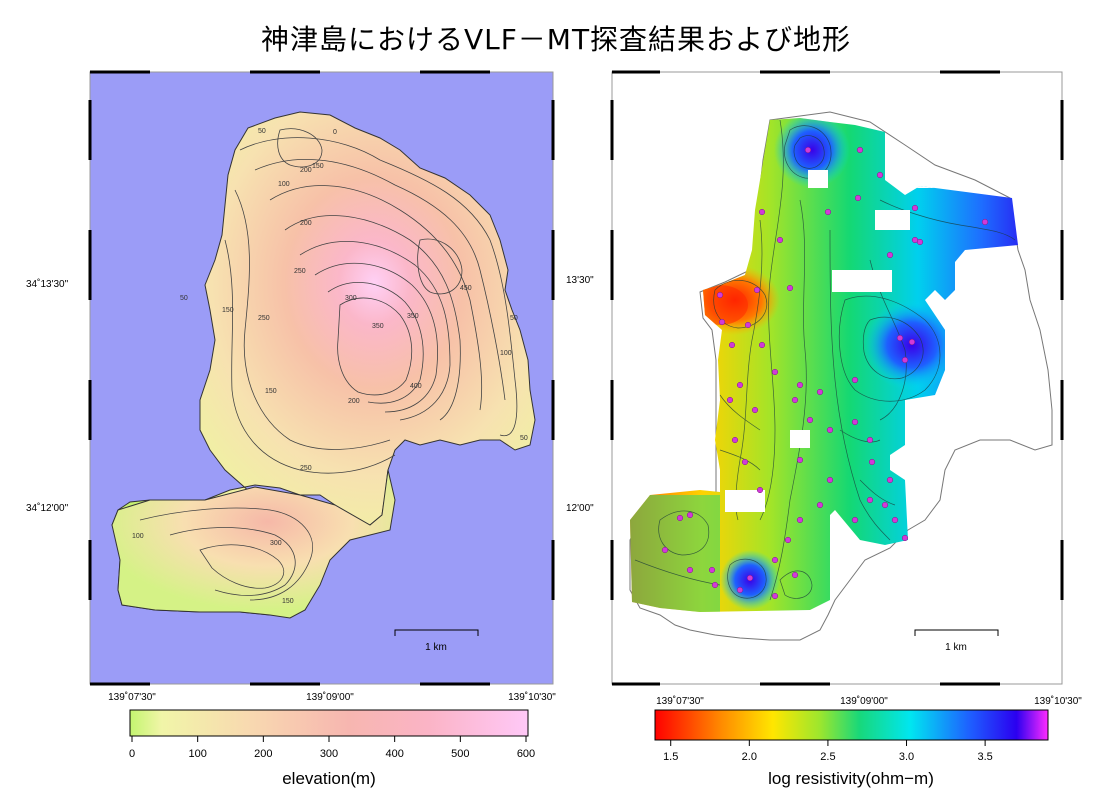 The height and width of the screenshot is (805, 1112). Describe the element at coordinates (580, 280) in the screenshot. I see `right-y-tick-1: 13'30"` at that location.